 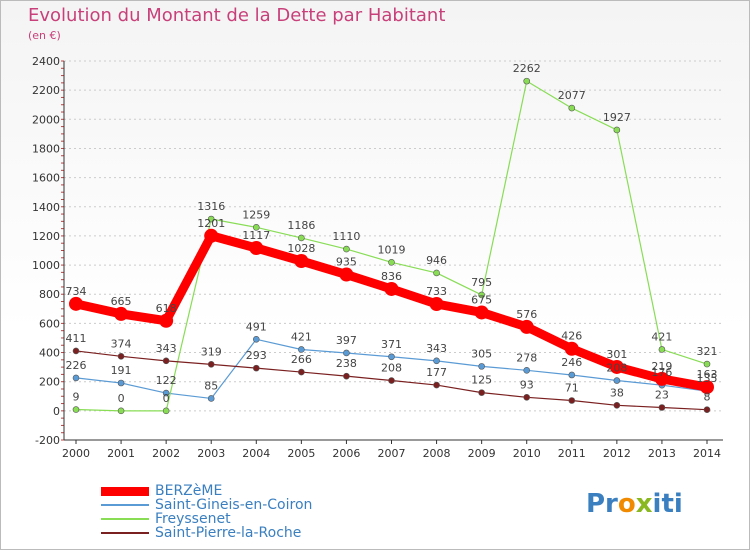 I want to click on data-label: 122, so click(x=166, y=380).